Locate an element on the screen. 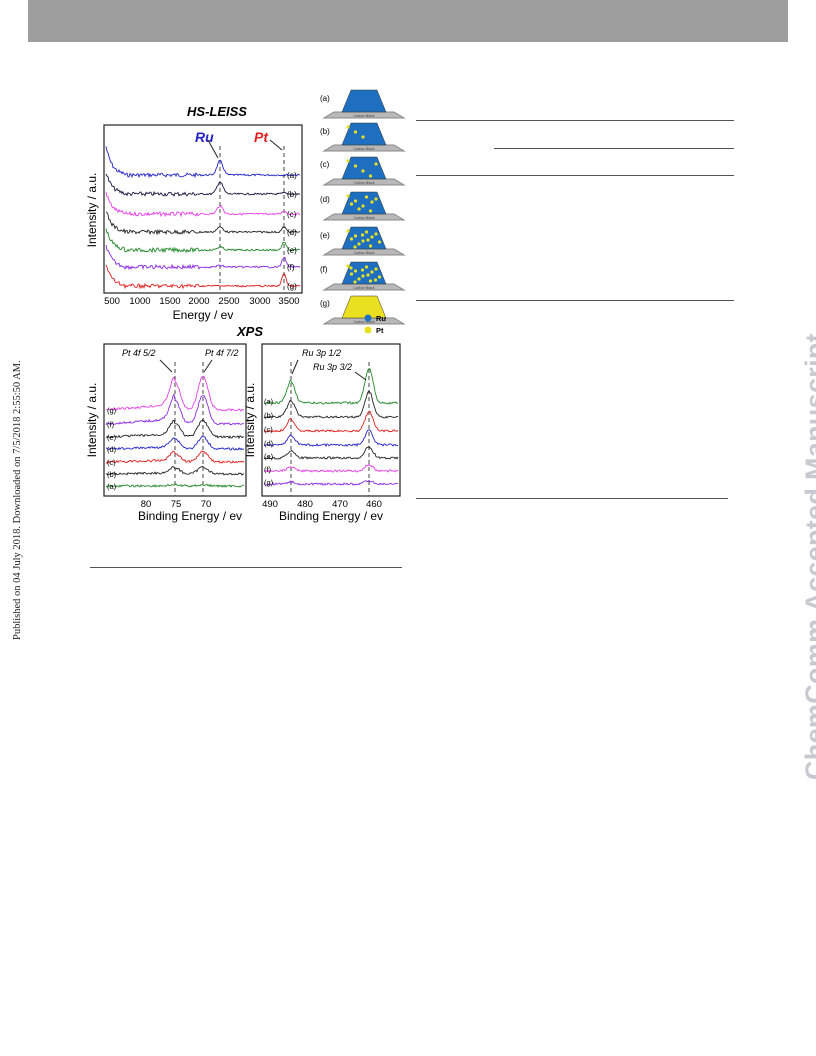  xps-left-label: (c) is located at coordinates (111, 462).